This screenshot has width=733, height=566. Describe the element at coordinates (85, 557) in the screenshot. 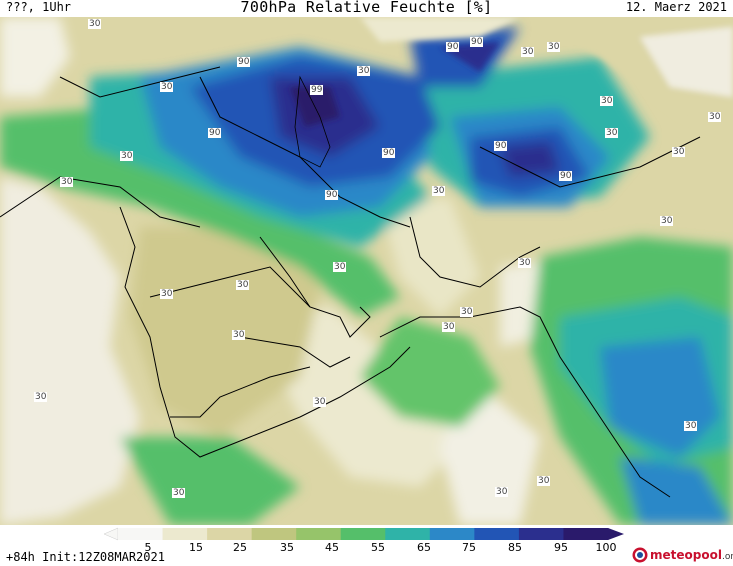

I see `run-info: +84h Init:12Z08MAR2021` at that location.